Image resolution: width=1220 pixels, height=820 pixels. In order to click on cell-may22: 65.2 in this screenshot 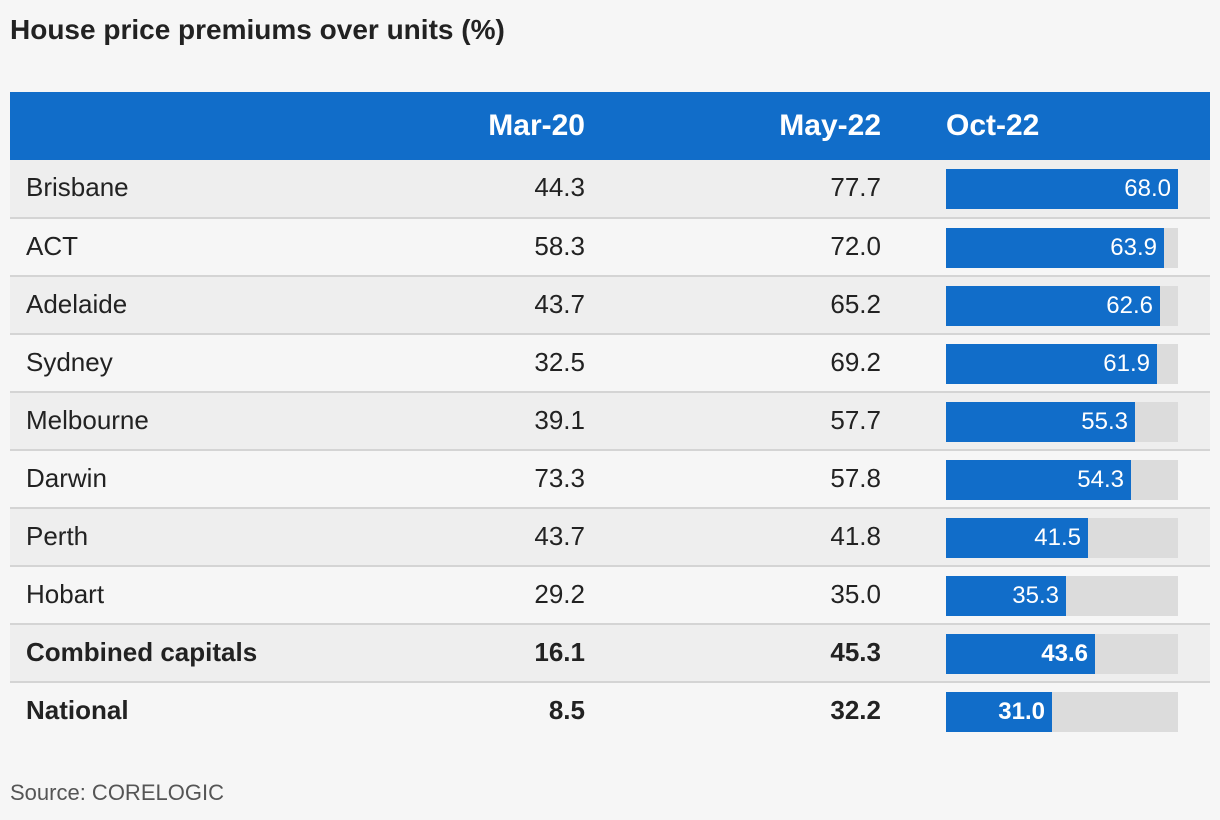, I will do `click(855, 304)`.